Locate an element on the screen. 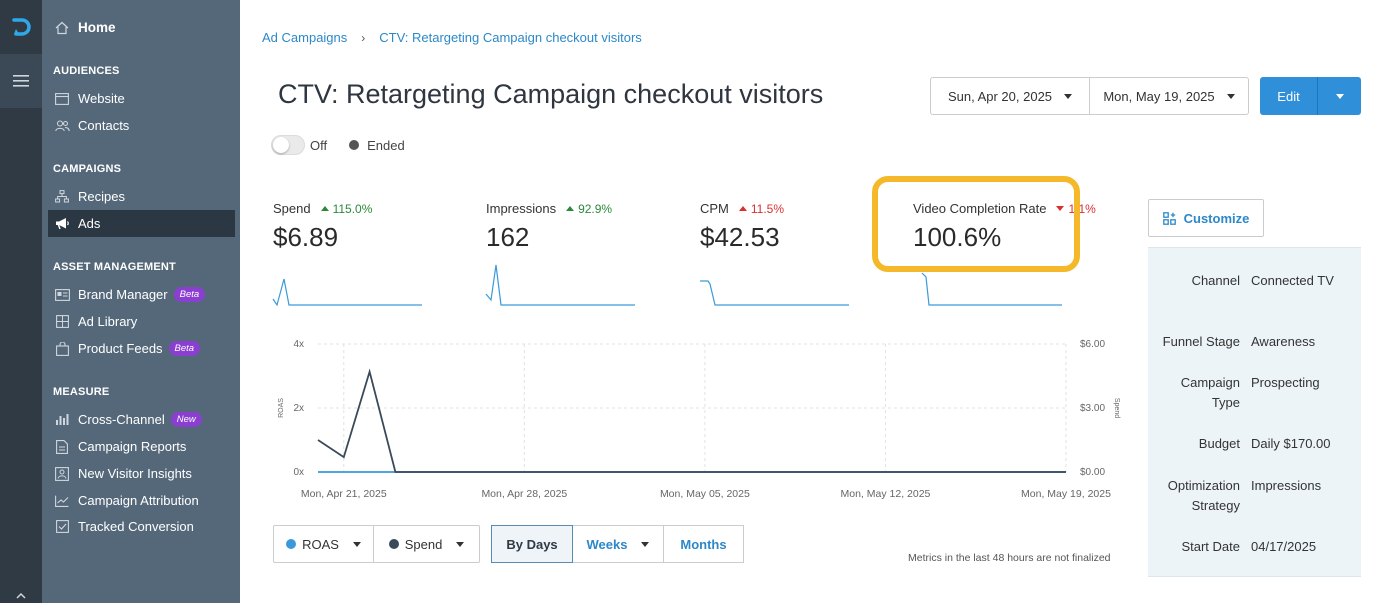  bag-icon is located at coordinates (62, 349).